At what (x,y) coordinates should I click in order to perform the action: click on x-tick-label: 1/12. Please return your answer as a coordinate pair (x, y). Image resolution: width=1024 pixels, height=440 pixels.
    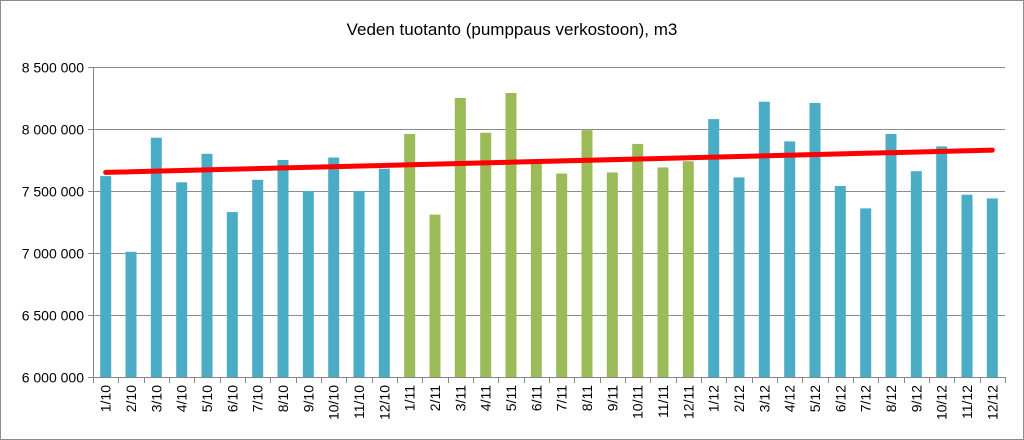
    Looking at the image, I should click on (714, 398).